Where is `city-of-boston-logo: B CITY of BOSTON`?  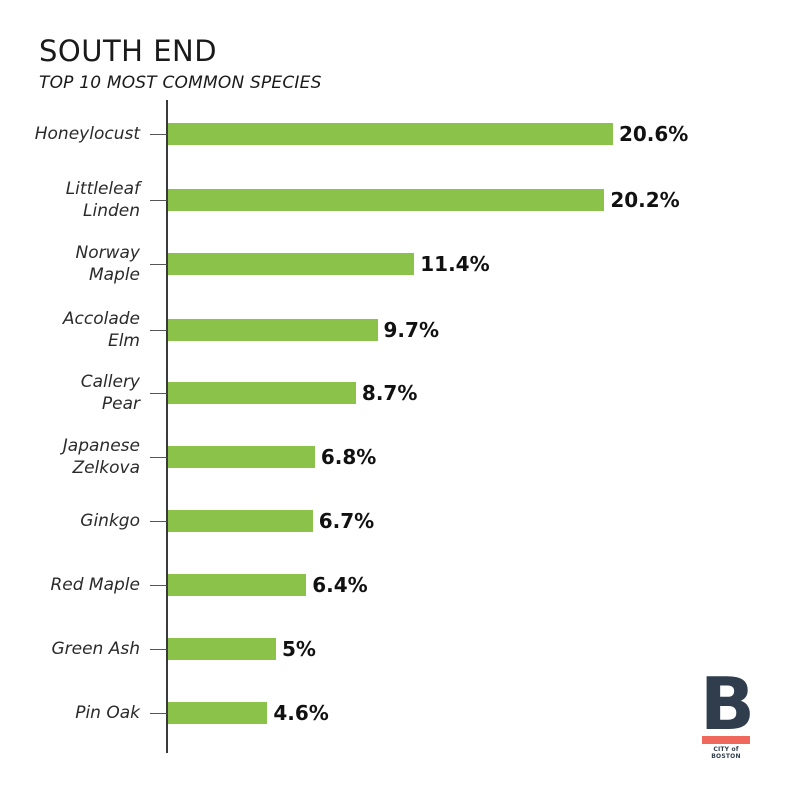
city-of-boston-logo: B CITY of BOSTON is located at coordinates (727, 711).